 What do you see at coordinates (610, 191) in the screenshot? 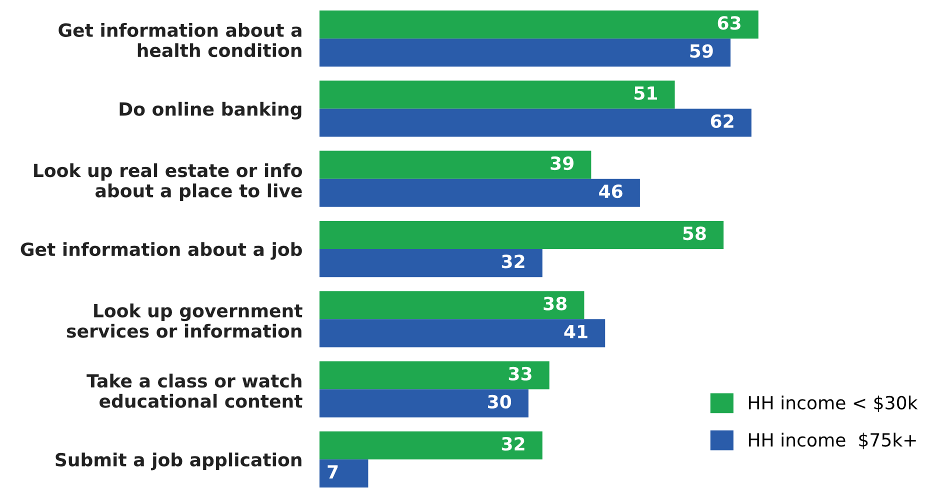
I see `data-label: 46` at bounding box center [610, 191].